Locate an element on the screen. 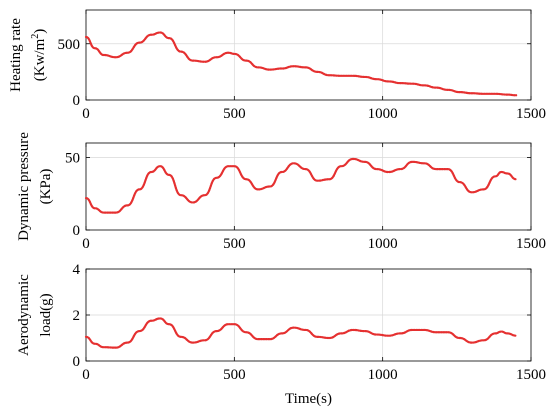 This screenshot has height=414, width=550. y-axis-label: Heating rate (Kw/m2) is located at coordinates (28, 55).